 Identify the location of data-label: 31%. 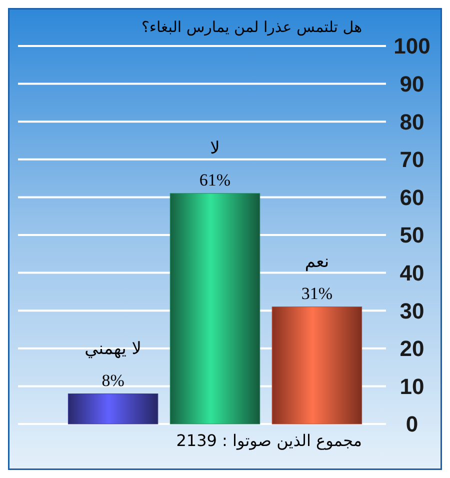
(317, 293).